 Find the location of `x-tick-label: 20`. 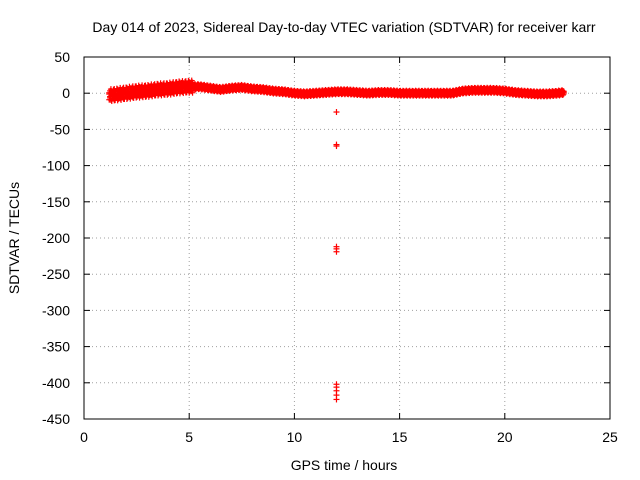

x-tick-label: 20 is located at coordinates (505, 437).